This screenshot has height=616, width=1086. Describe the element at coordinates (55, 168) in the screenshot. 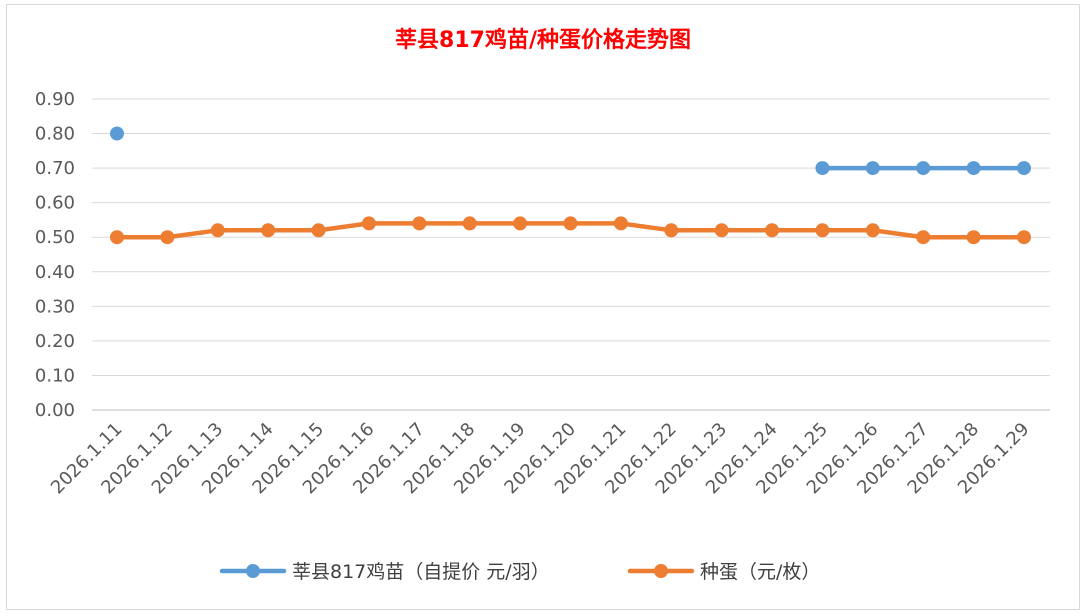

I see `y-tick-label: 0.70` at that location.